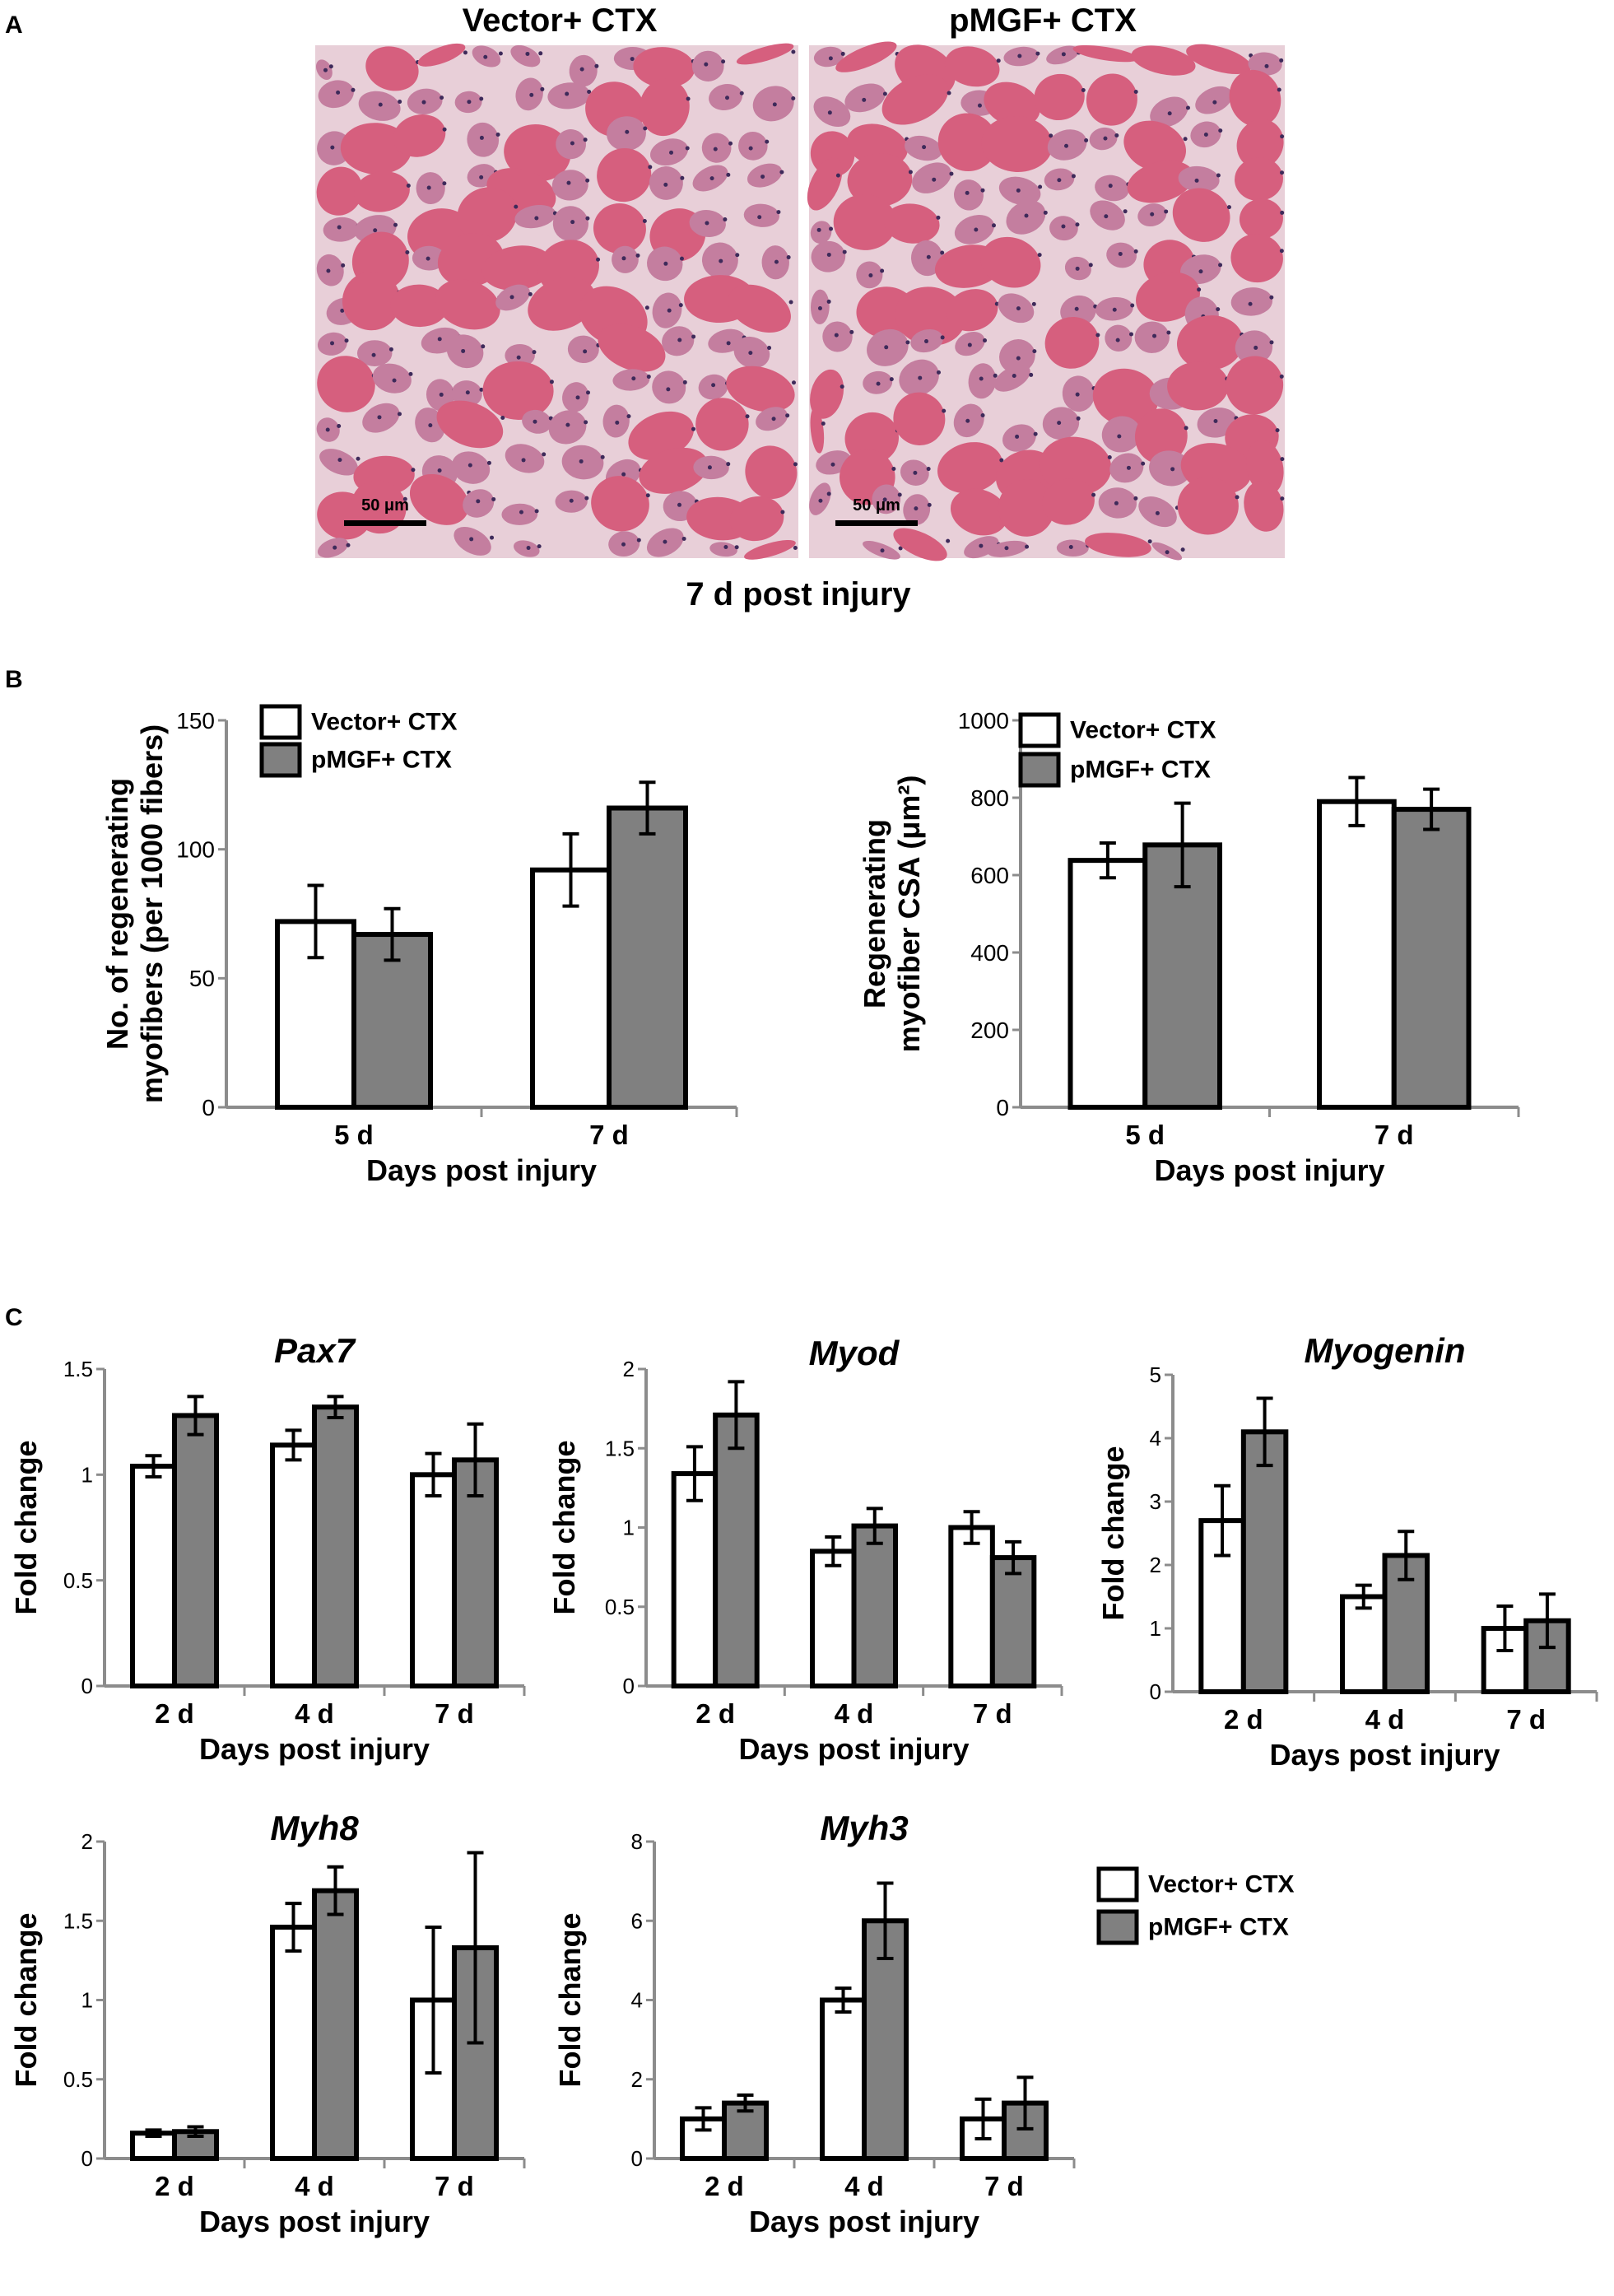 The height and width of the screenshot is (2296, 1614). I want to click on scale-bar-right-label: 50 μm, so click(876, 505).